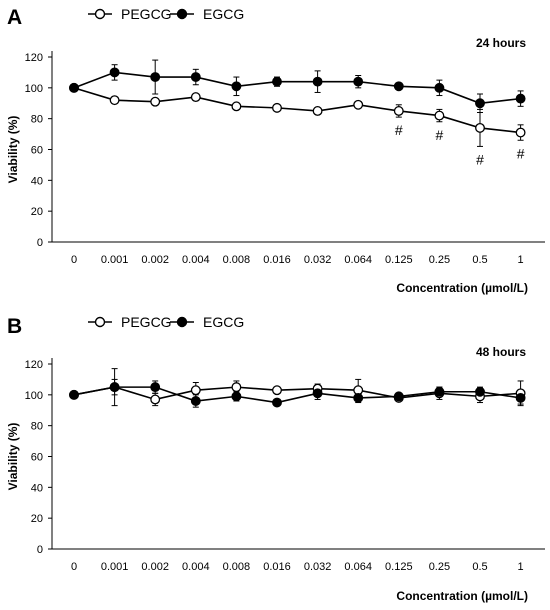 This screenshot has width=550, height=610. I want to click on panel-letter: A, so click(14, 17).